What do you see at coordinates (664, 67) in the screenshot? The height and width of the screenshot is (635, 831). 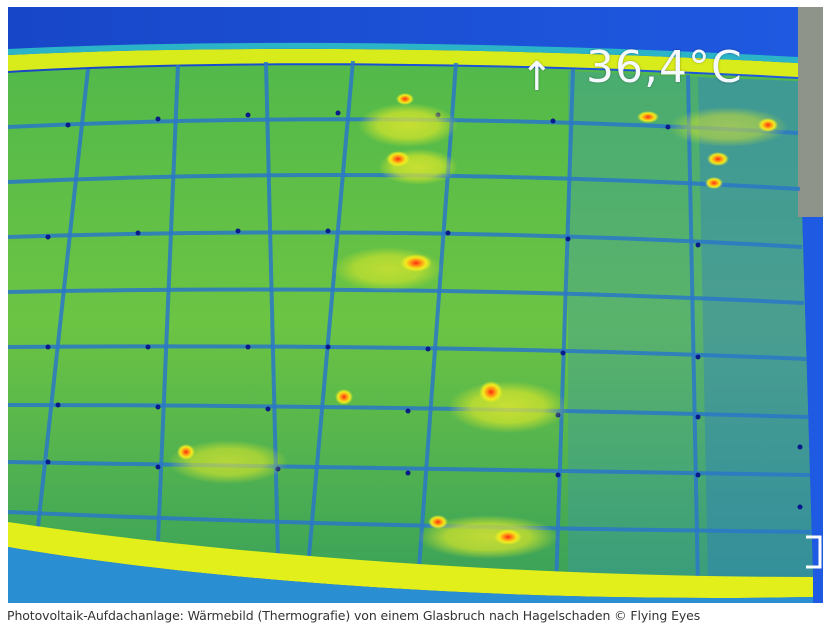 I see `temperature-readout: 36,4°C` at bounding box center [664, 67].